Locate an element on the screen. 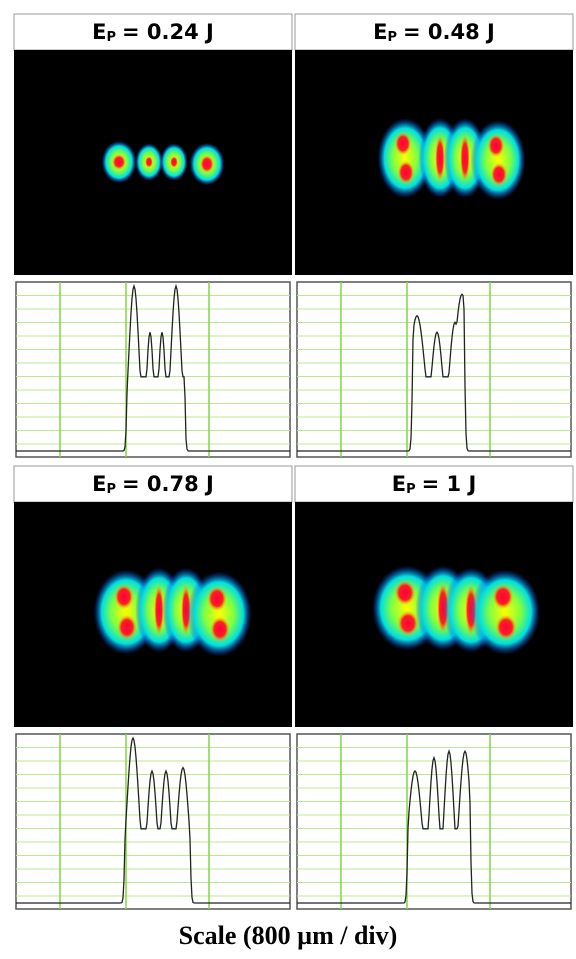 The height and width of the screenshot is (959, 576). label-value: = 1 J is located at coordinates (449, 484).